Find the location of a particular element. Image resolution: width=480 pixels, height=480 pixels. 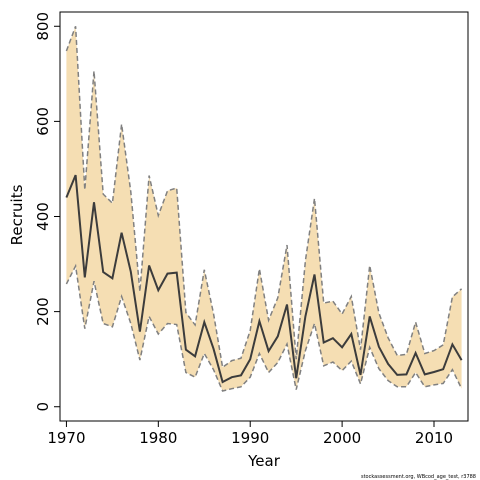

y-tick-label: 200 is located at coordinates (43, 311).